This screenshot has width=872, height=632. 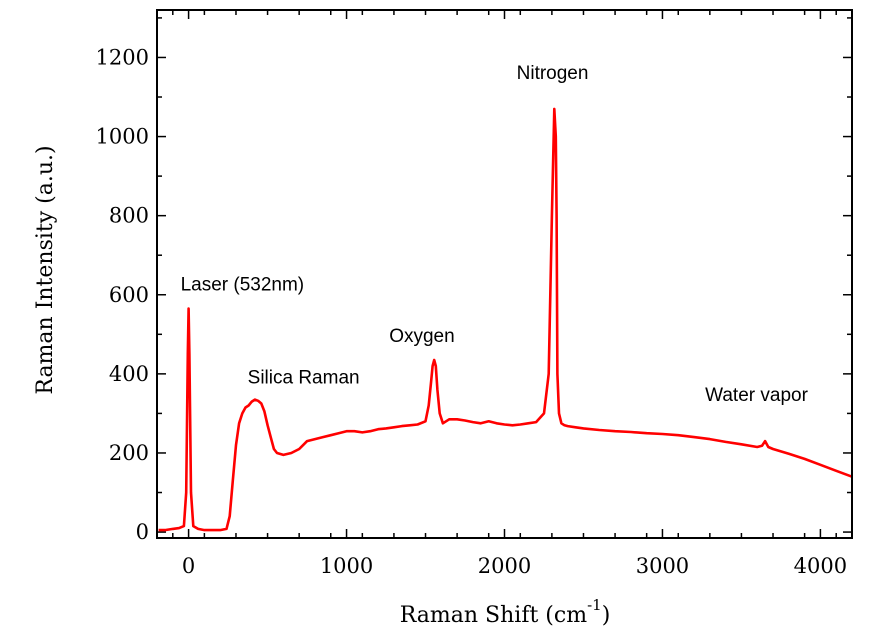 I want to click on y-axis-label: Raman Intensity (a.u.), so click(x=45, y=269).